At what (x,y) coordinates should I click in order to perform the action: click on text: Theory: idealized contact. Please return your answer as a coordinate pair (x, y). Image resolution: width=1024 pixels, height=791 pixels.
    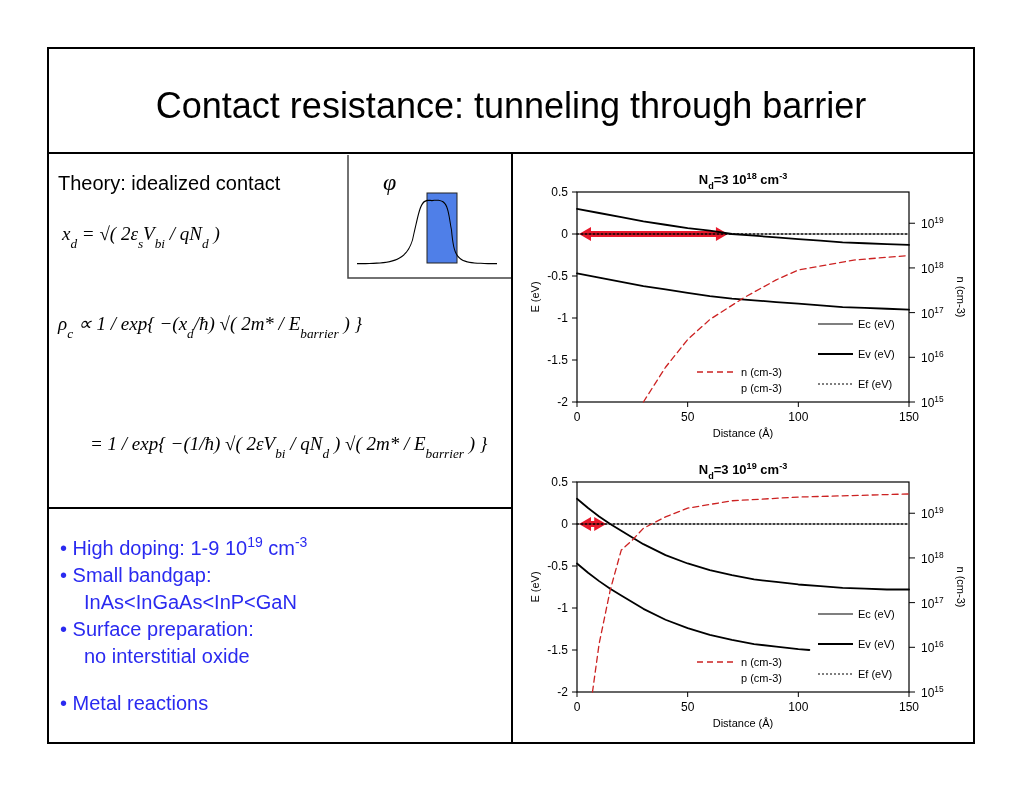
    Looking at the image, I should click on (169, 183).